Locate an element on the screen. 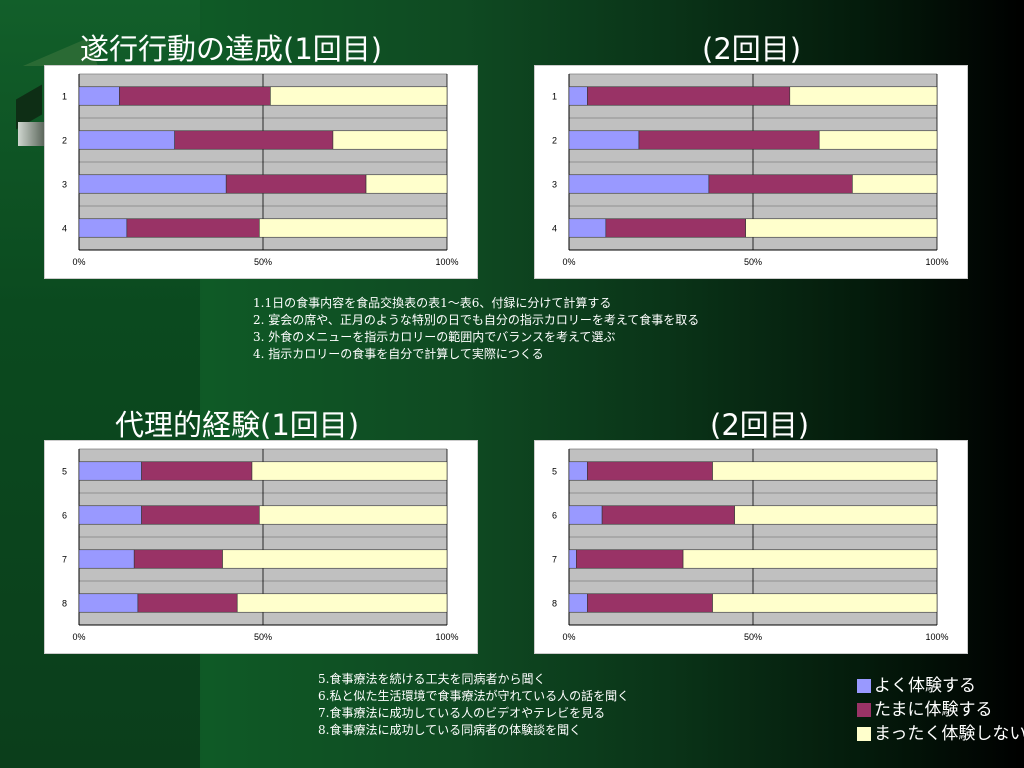  chart-panel-efficacy-1: 1 2 3 4 0% 50% 100% is located at coordinates (261, 172).